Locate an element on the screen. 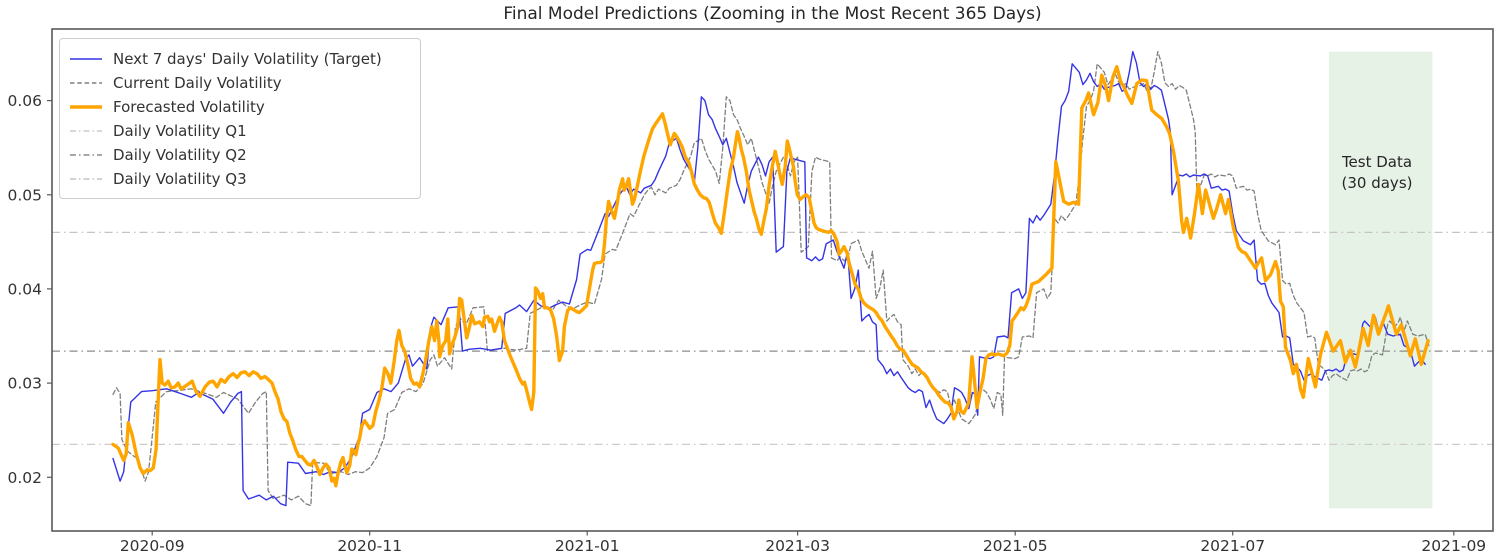 The height and width of the screenshot is (557, 1497). test-band-label: Test Data (30 days) is located at coordinates (1377, 173).